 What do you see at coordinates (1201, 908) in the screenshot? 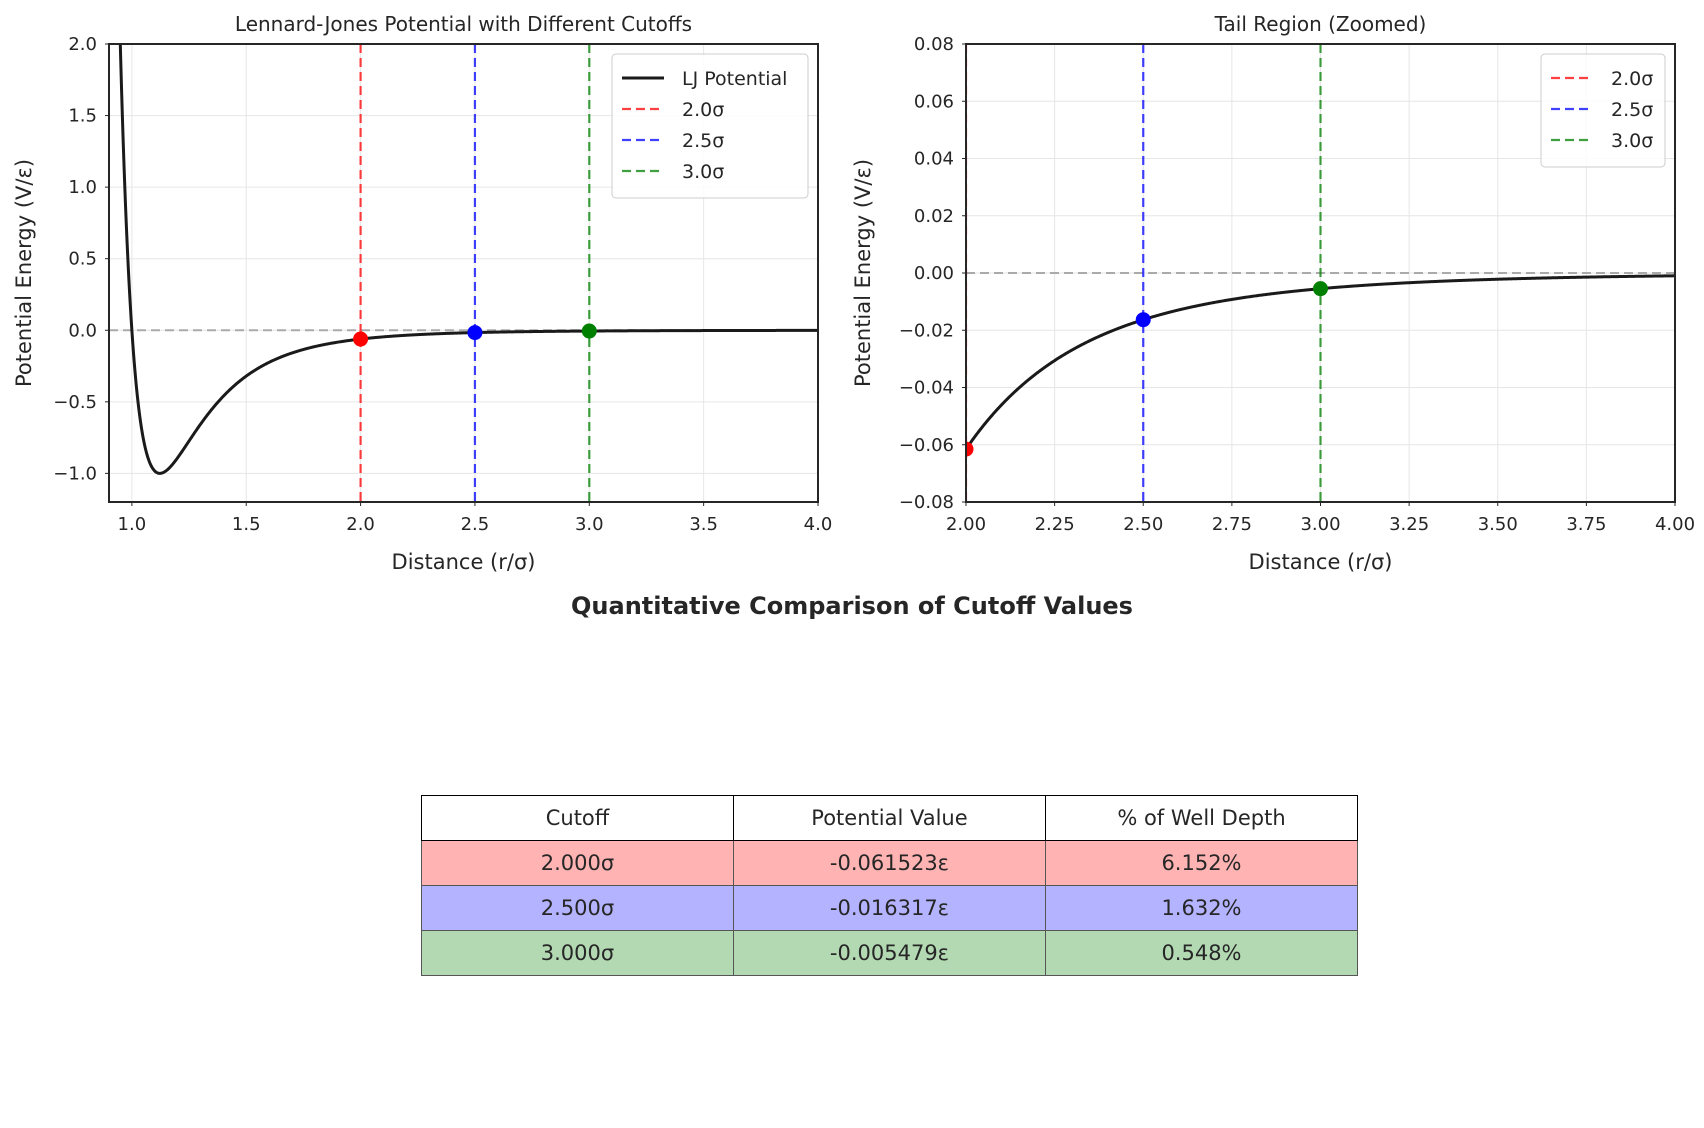
I see `cell-well-depth: 1.632%` at bounding box center [1201, 908].